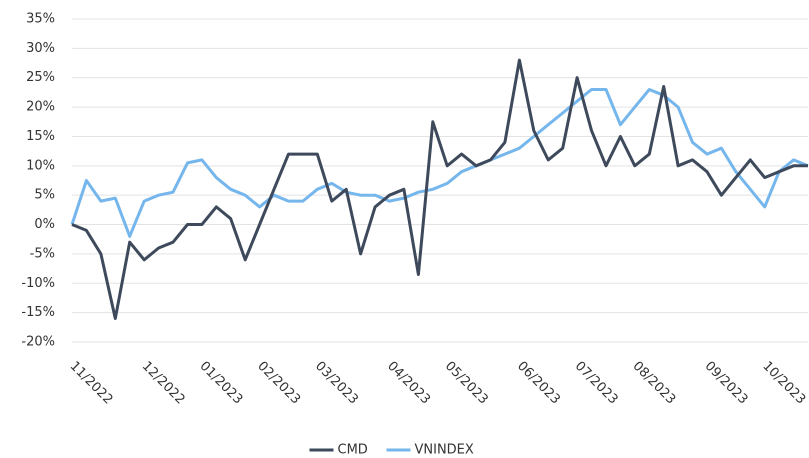  What do you see at coordinates (444, 450) in the screenshot?
I see `legend-label: VNINDEX` at bounding box center [444, 450].